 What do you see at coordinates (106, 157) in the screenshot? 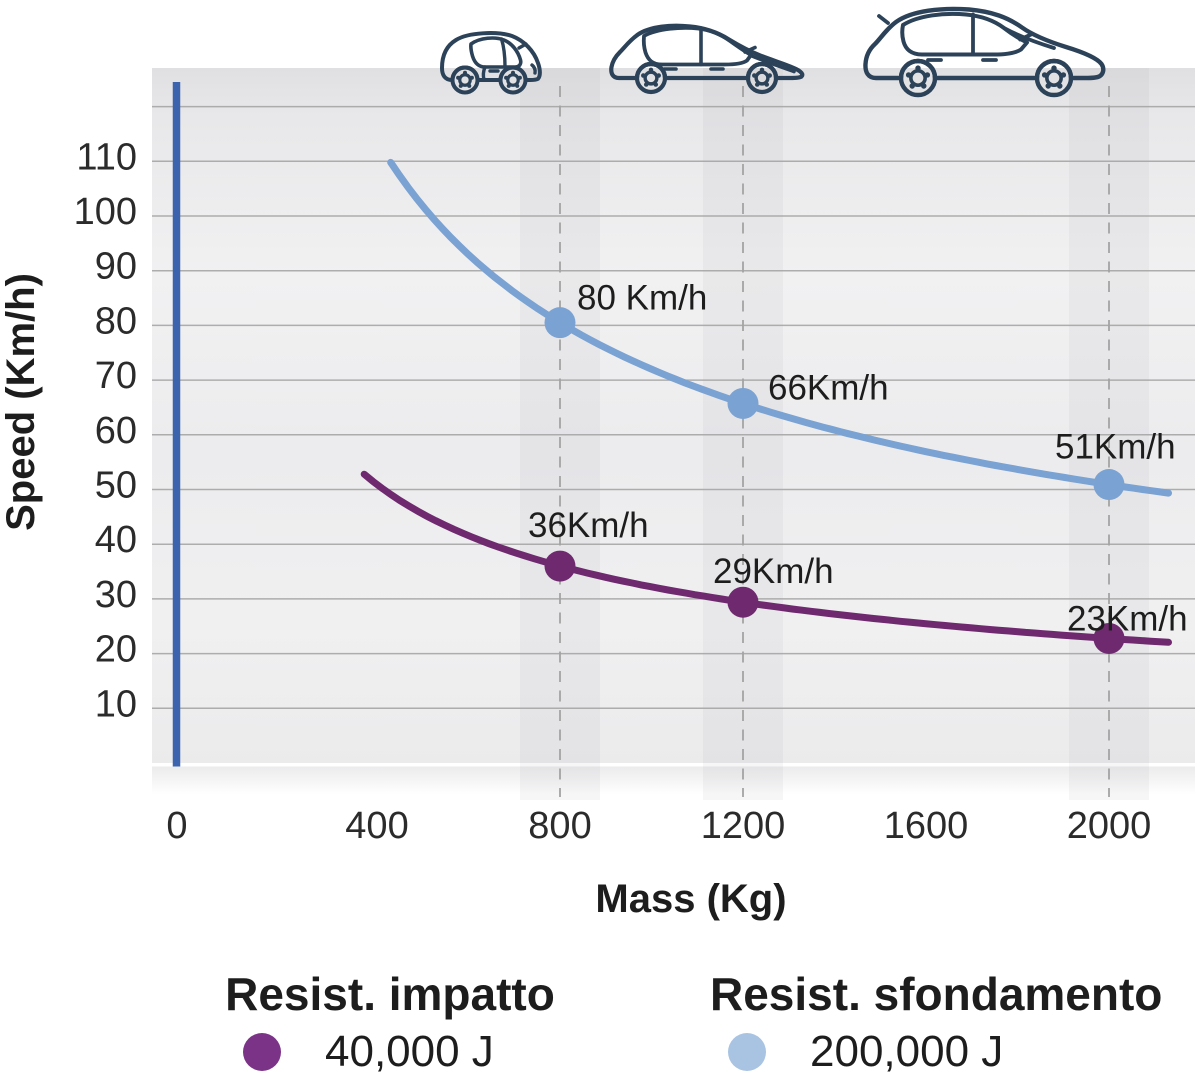
I see `y-tick-label: 110` at bounding box center [106, 157].